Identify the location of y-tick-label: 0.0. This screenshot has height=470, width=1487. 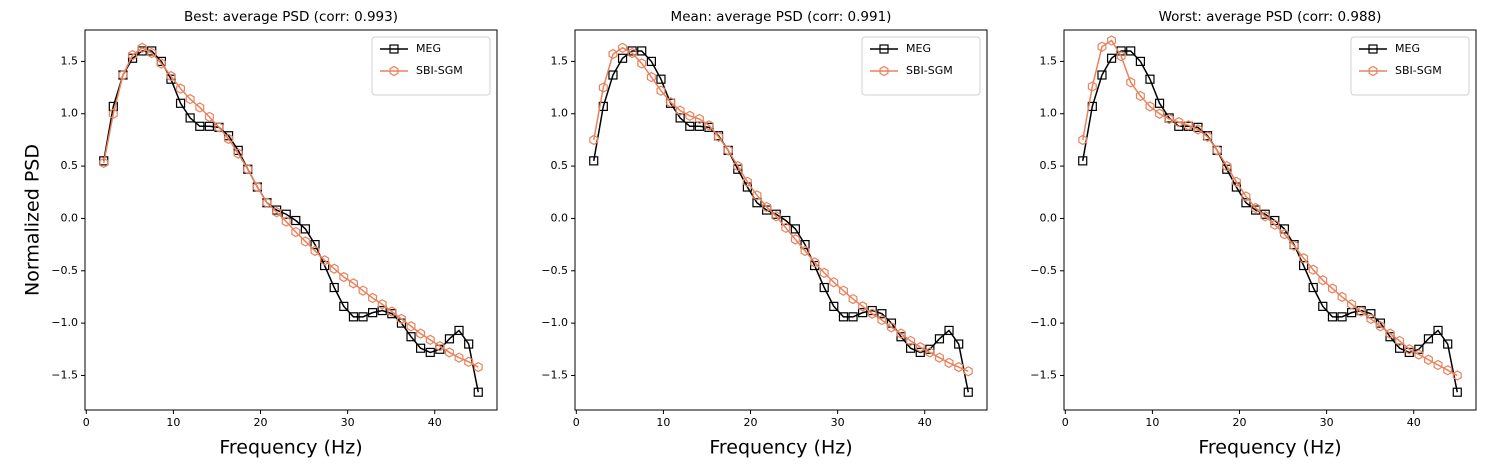
(560, 217).